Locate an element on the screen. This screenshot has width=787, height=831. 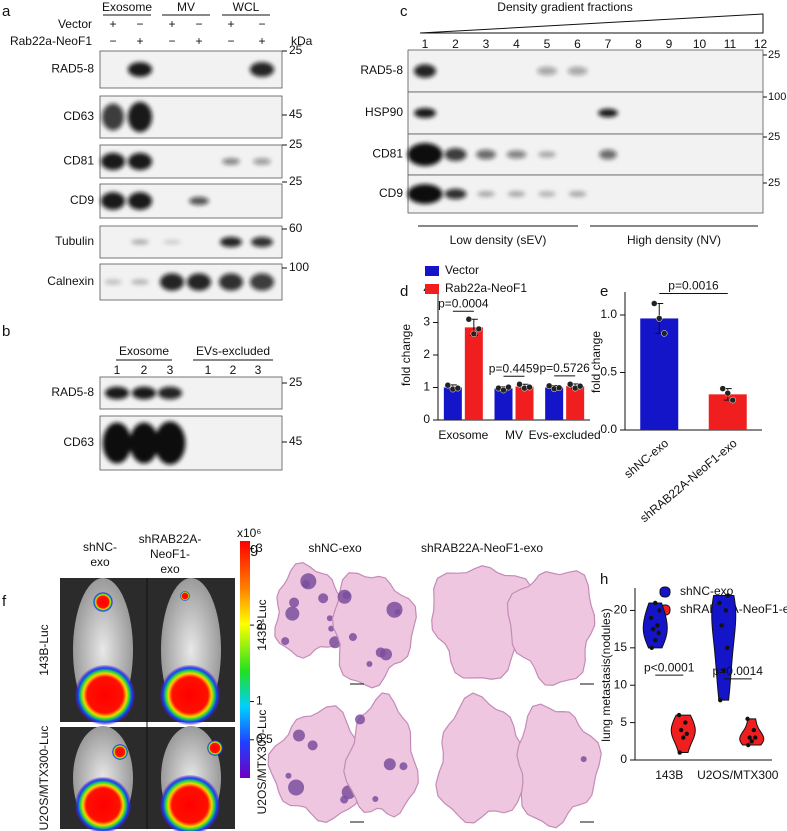
blot-label: CD63 is located at coordinates (78, 442).